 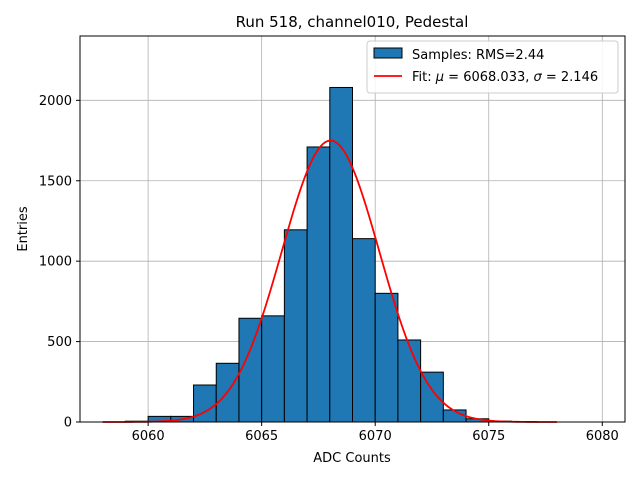 What do you see at coordinates (439, 77) in the screenshot?
I see `legend-fit-mu-symbol: μ` at bounding box center [439, 77].